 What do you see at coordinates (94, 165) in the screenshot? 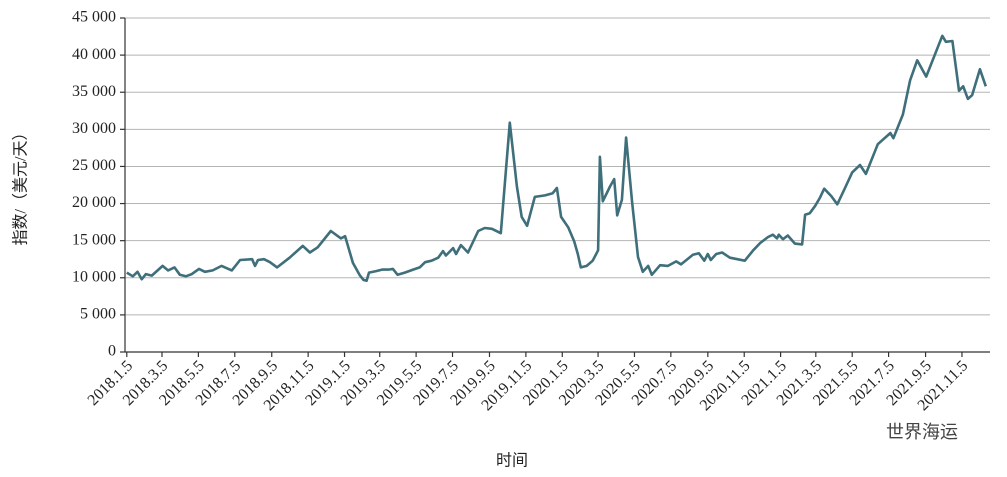
I see `y-tick-label: 25 000` at bounding box center [94, 165].